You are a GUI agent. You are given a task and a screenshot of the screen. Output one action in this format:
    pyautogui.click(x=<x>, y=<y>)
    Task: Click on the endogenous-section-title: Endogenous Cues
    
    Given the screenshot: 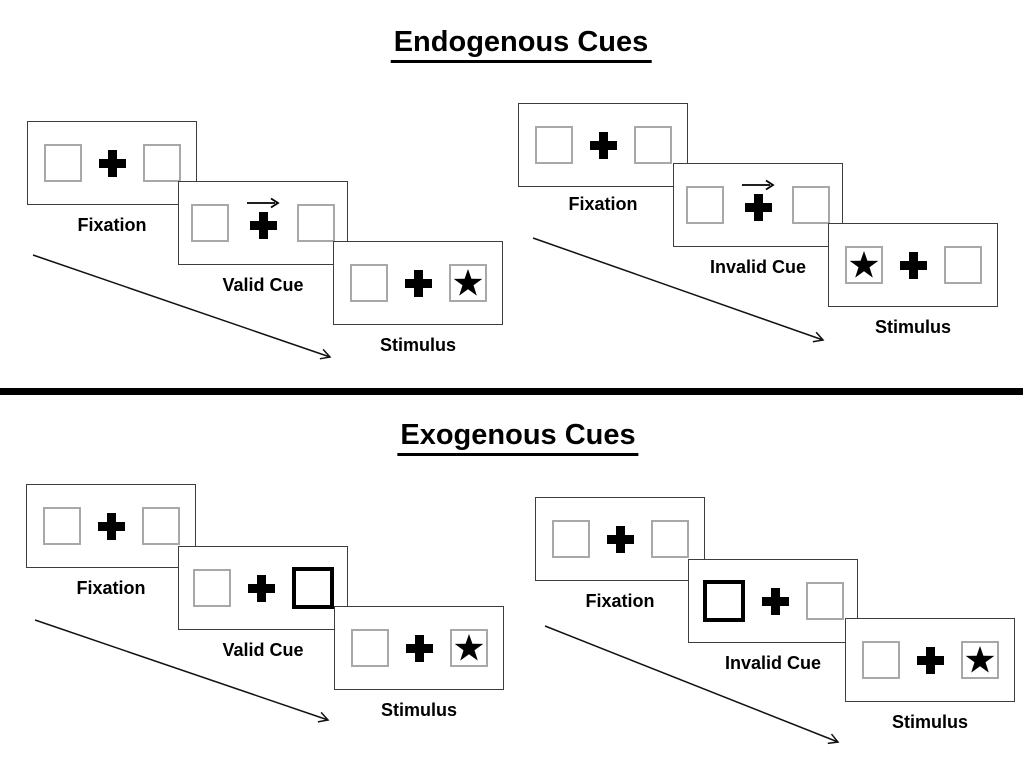 What is the action you would take?
    pyautogui.click(x=521, y=45)
    